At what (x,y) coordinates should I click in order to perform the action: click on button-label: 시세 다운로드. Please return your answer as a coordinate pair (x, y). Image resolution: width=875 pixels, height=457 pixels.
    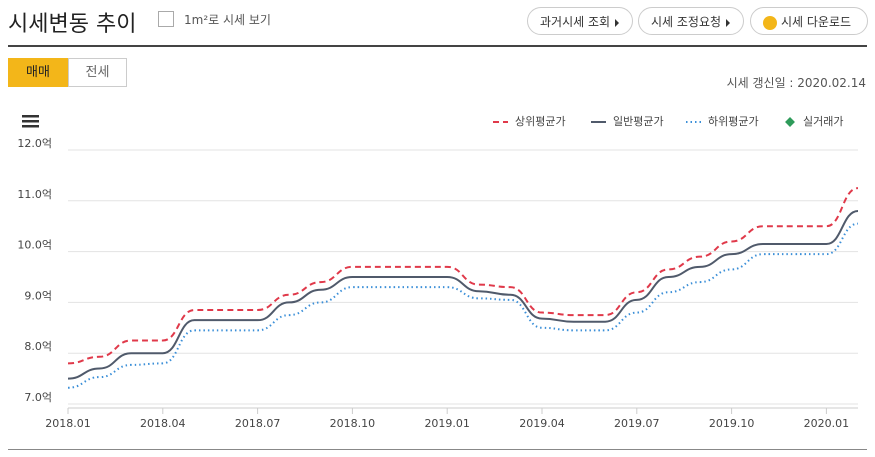
    Looking at the image, I should click on (816, 22).